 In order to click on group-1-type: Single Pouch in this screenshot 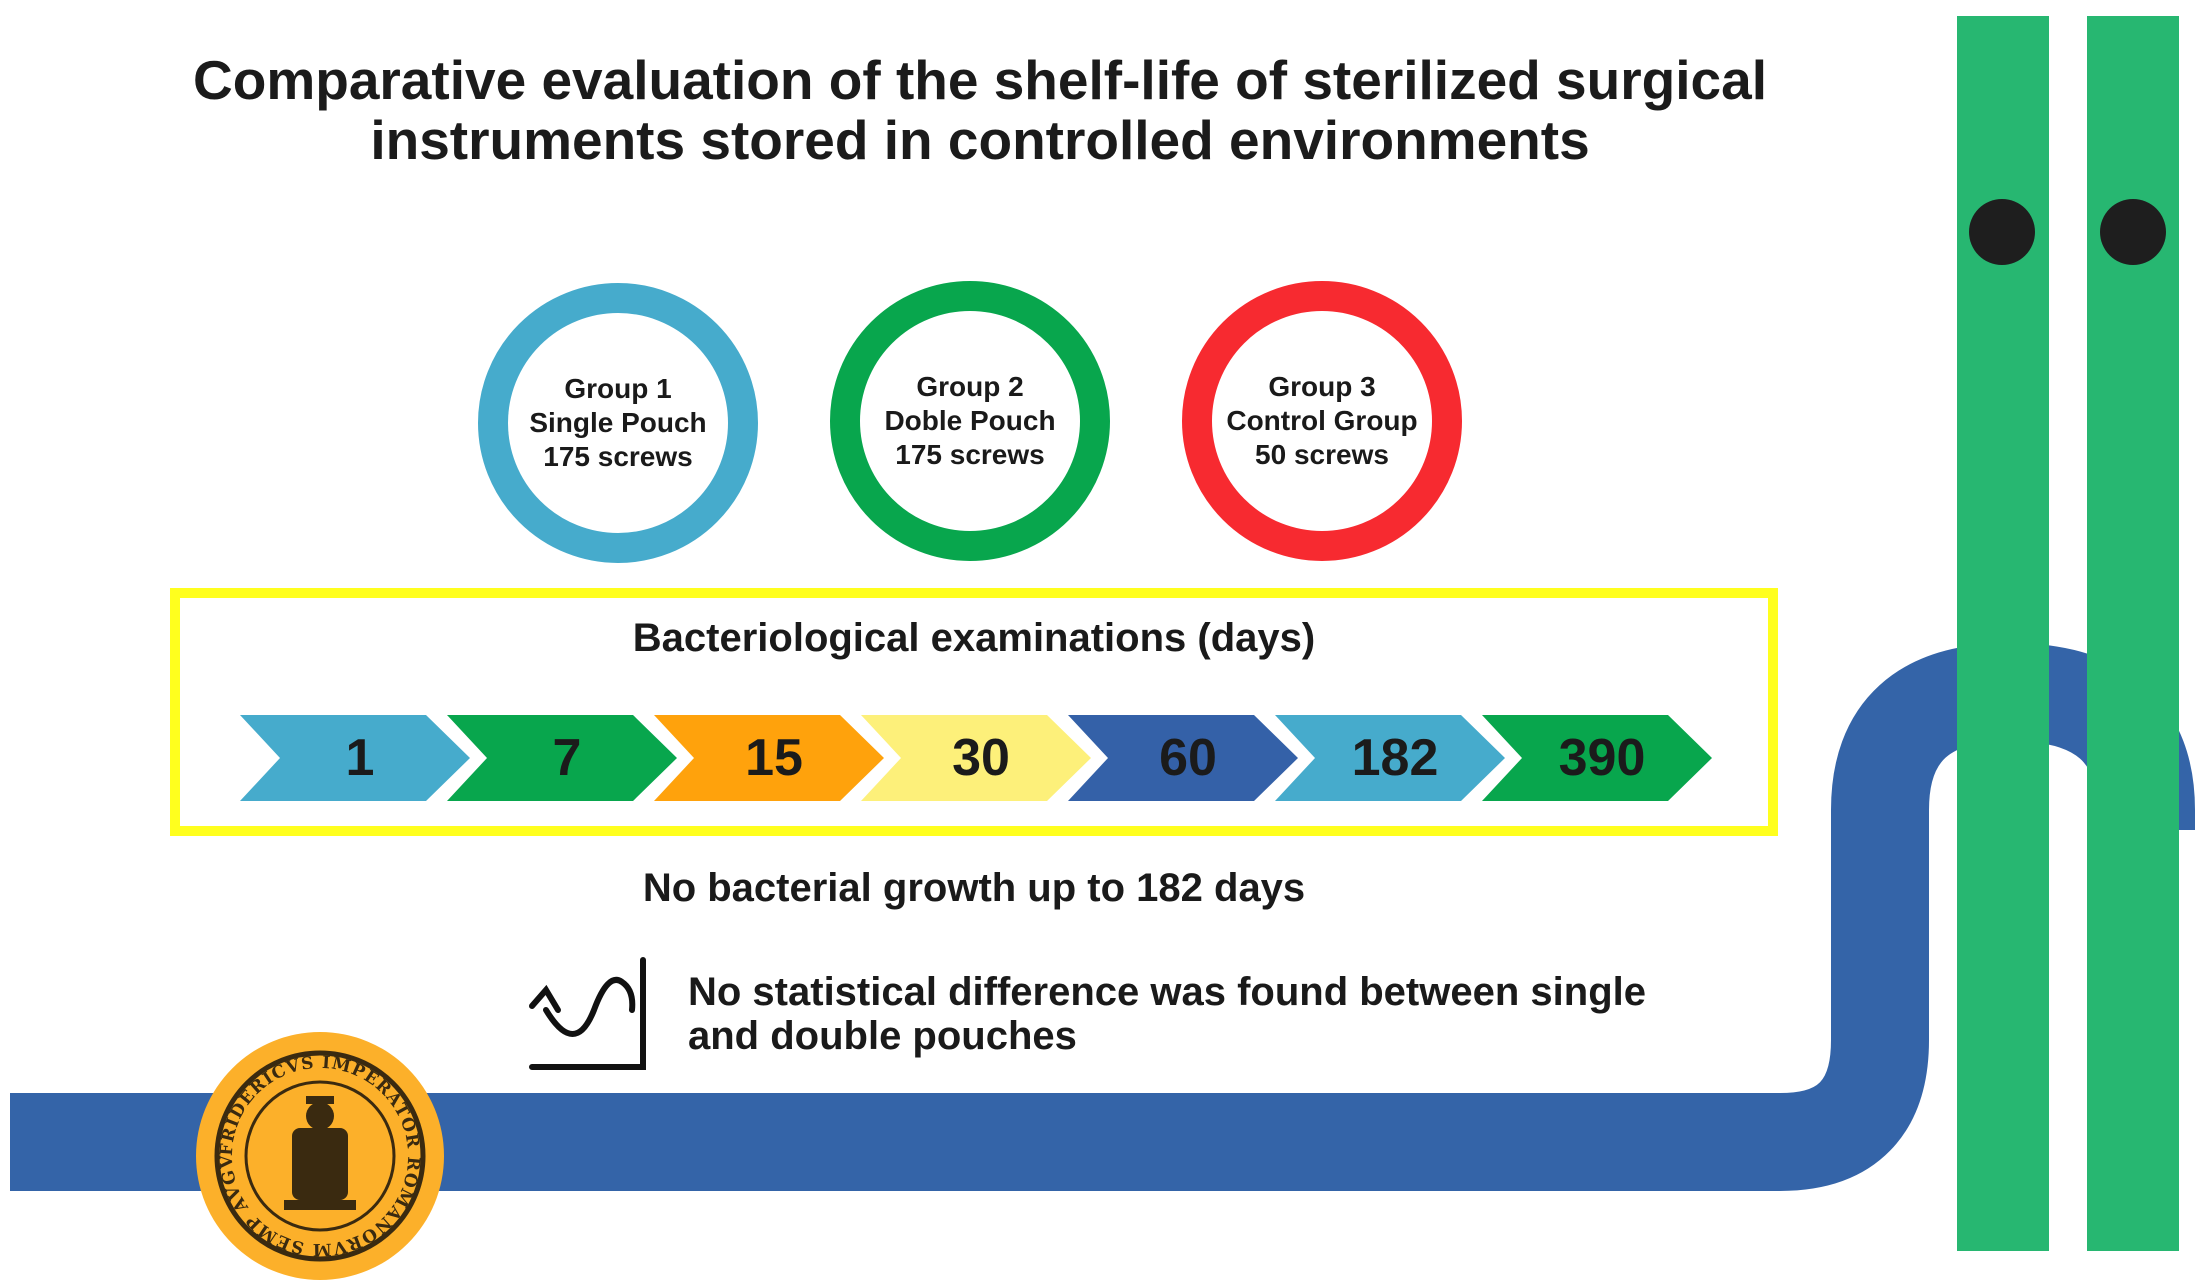, I will do `click(618, 422)`.